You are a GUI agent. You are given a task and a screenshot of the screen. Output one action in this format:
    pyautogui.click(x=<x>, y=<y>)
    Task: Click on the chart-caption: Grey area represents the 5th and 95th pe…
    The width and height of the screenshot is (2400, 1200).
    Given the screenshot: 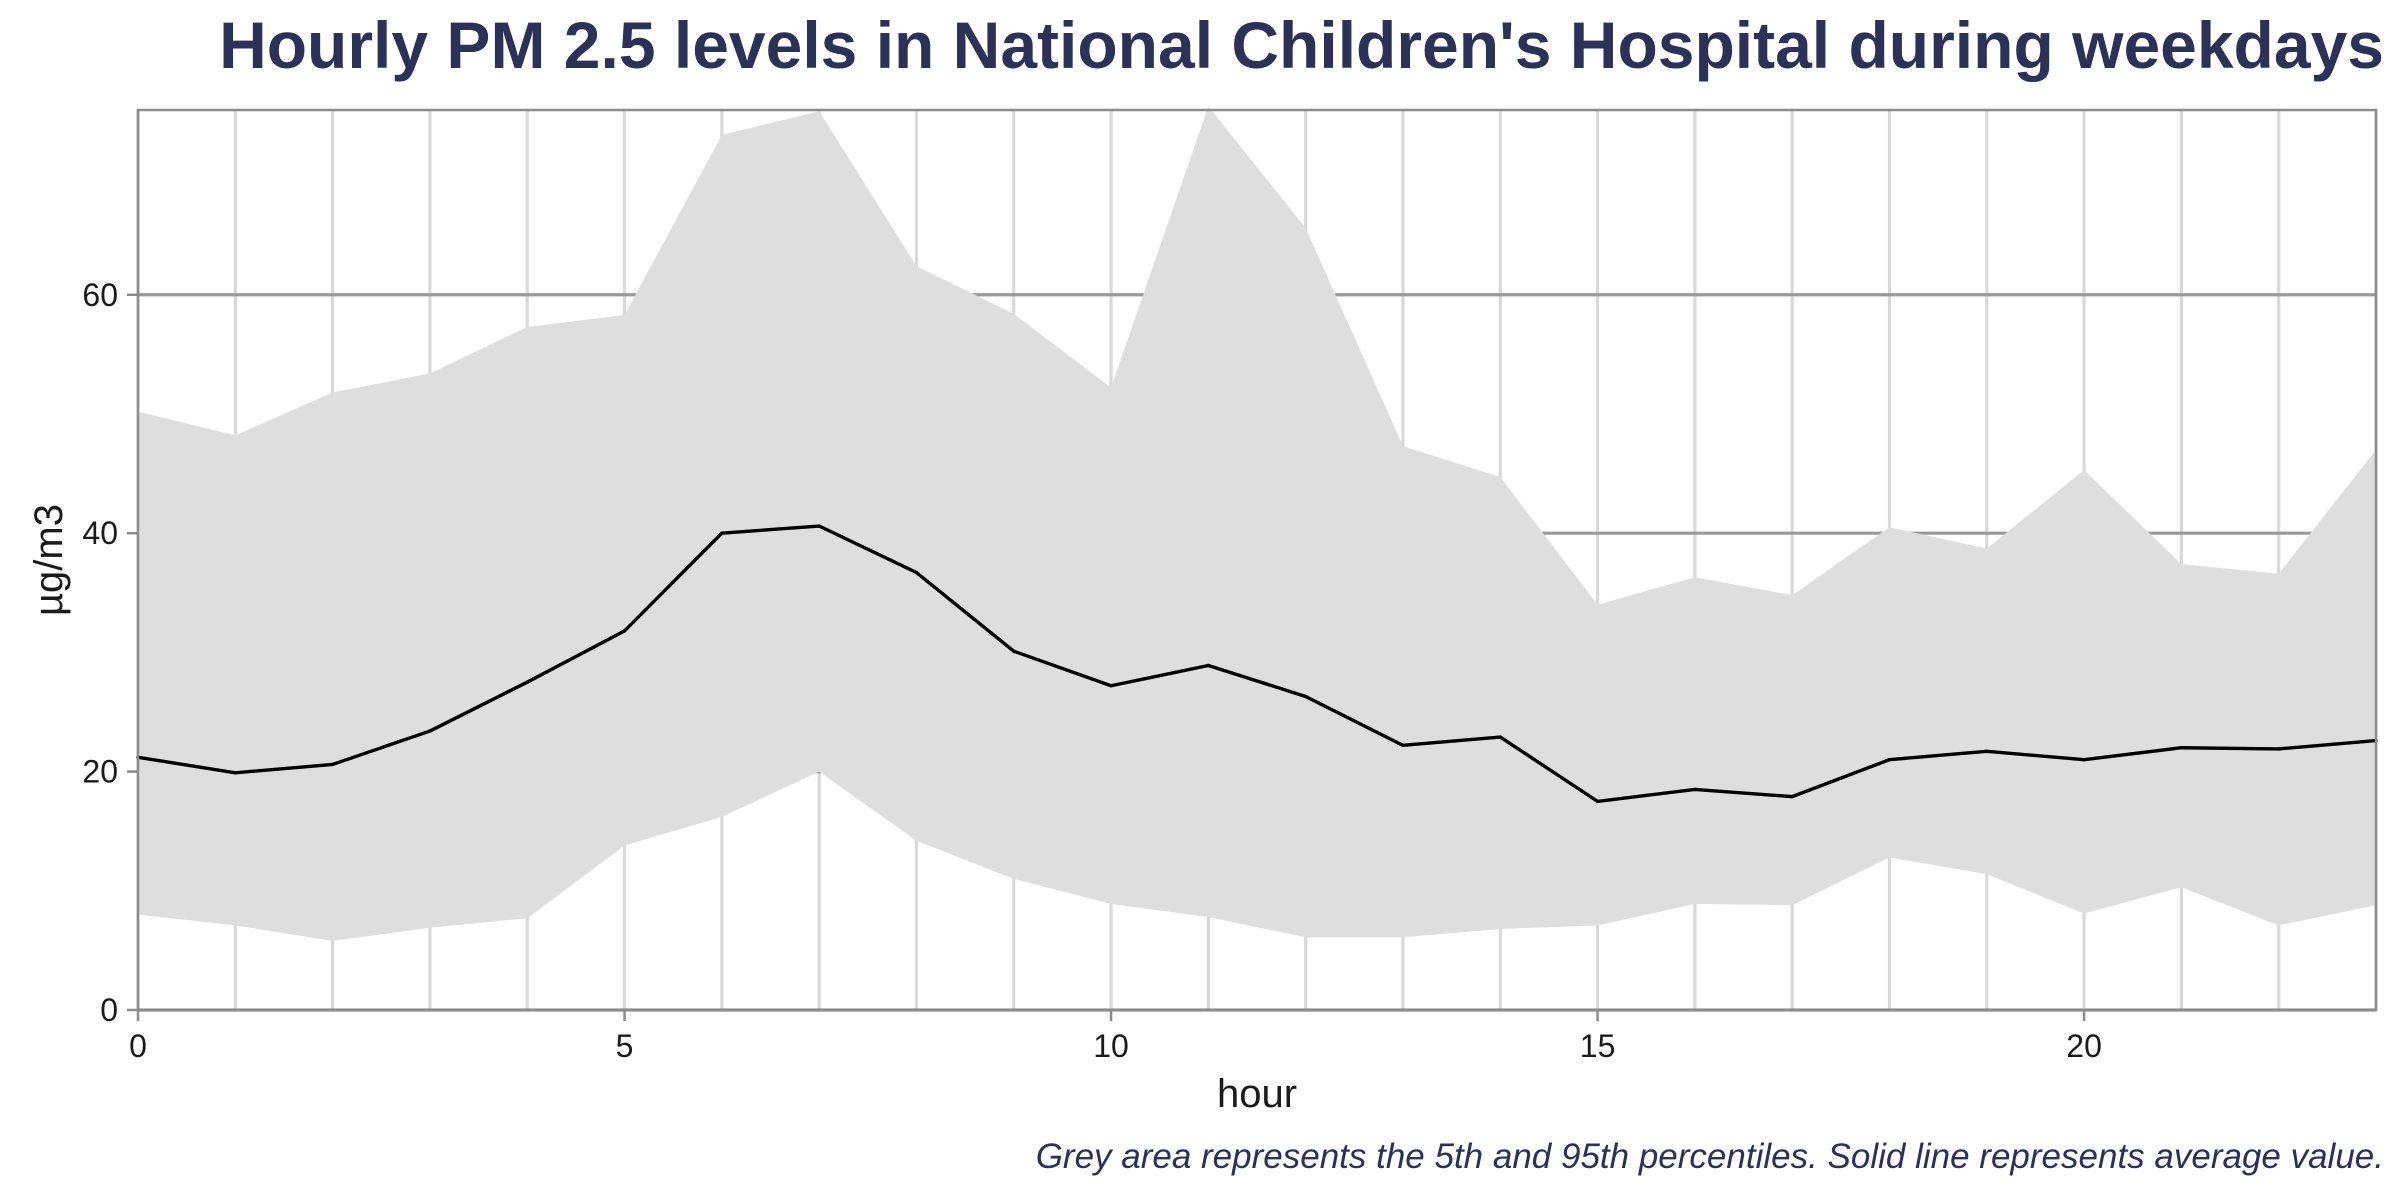 What is the action you would take?
    pyautogui.click(x=1710, y=1156)
    